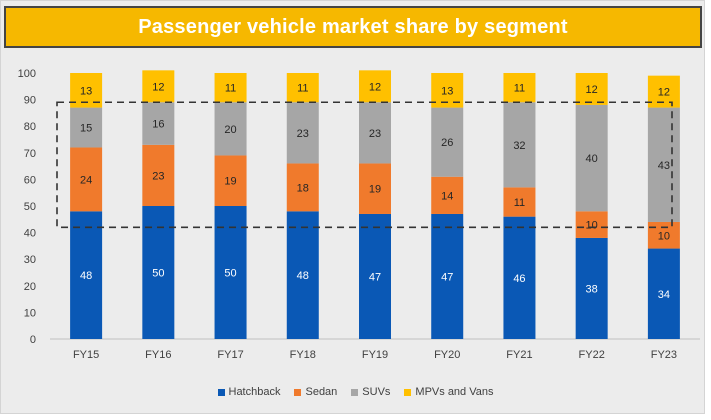 This screenshot has width=711, height=420. What do you see at coordinates (519, 355) in the screenshot?
I see `x-category-label: FY21` at bounding box center [519, 355].